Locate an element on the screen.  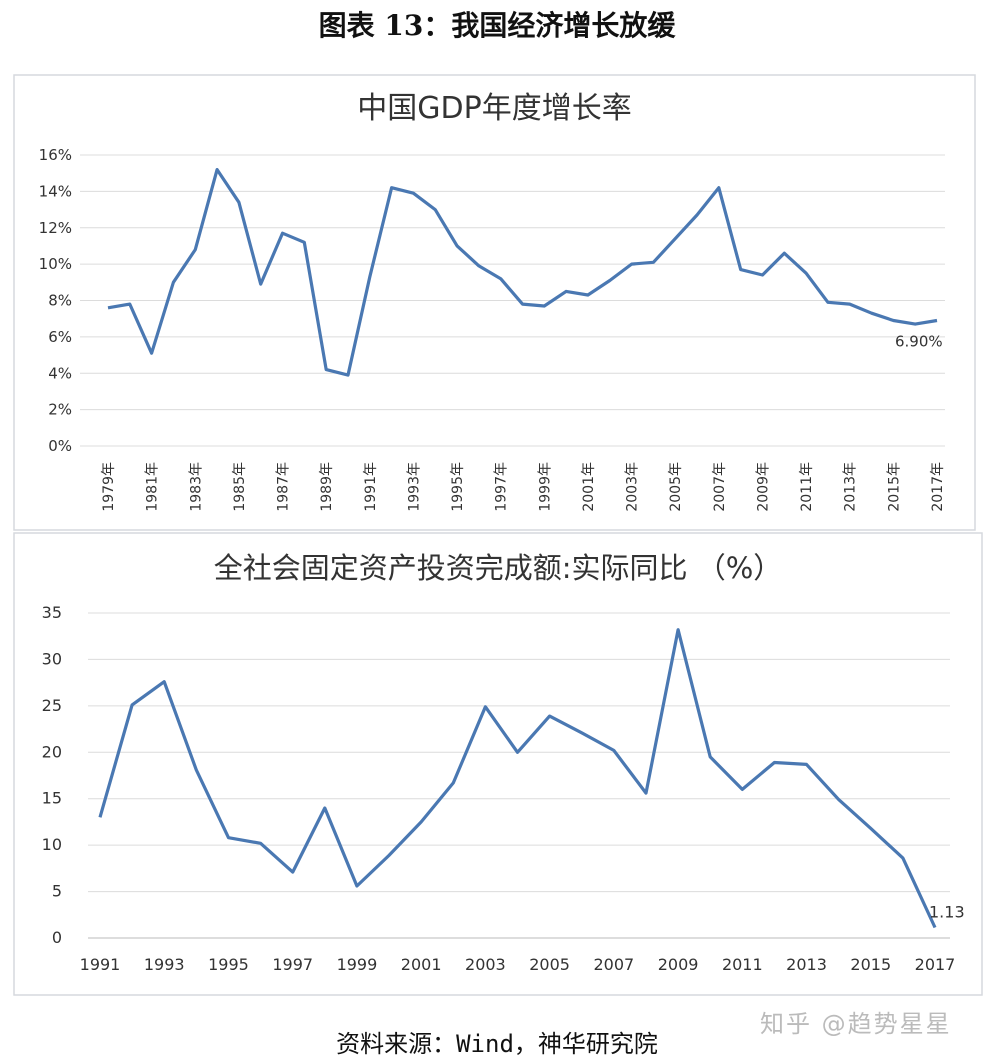
x-tick-label: 2011年 is located at coordinates (807, 487).